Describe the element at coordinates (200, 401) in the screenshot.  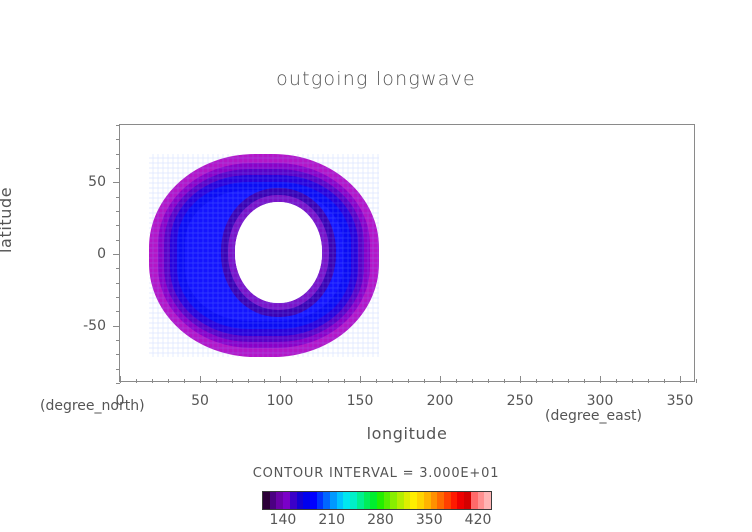
I see `x-tick-label: 50` at that location.